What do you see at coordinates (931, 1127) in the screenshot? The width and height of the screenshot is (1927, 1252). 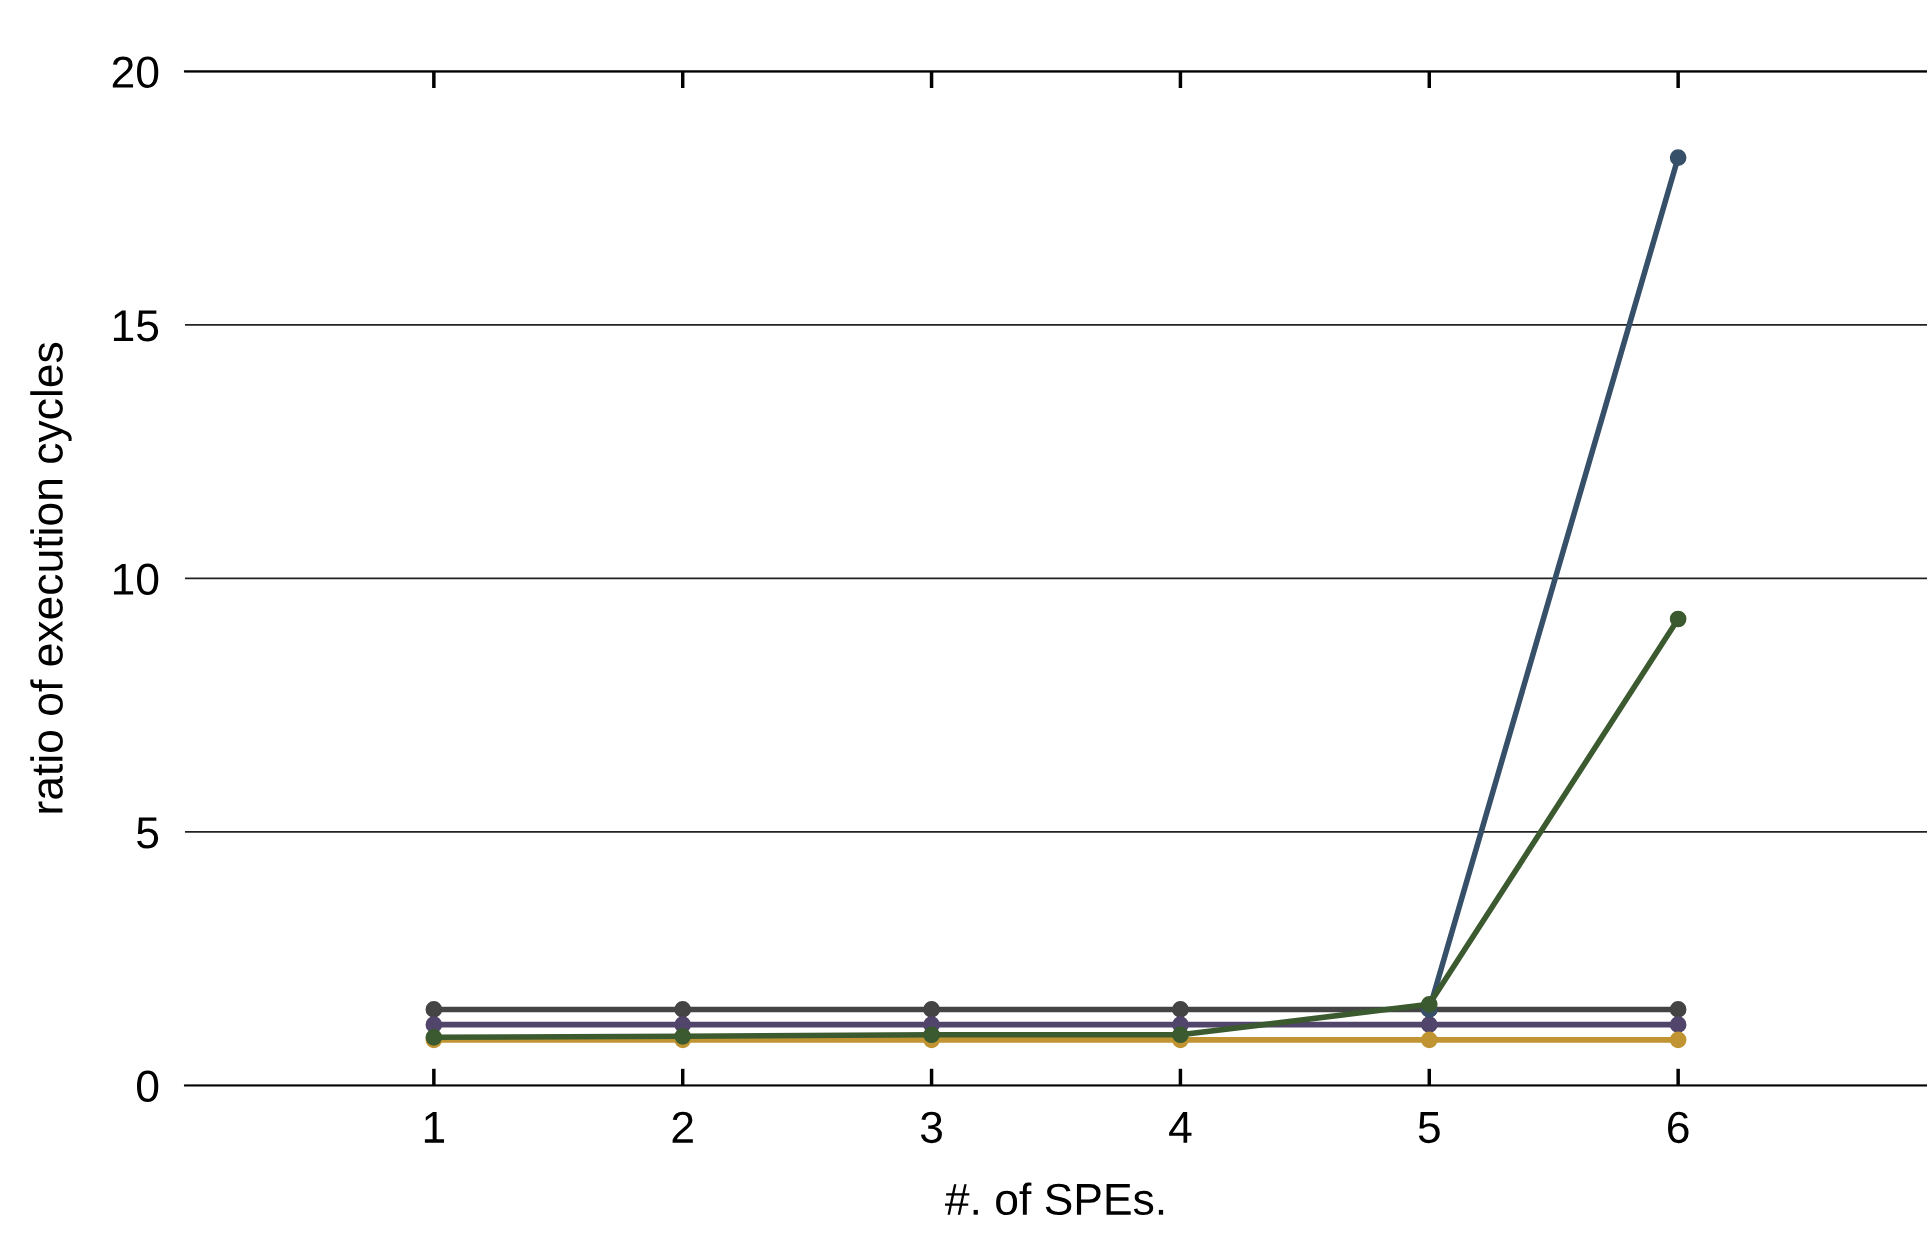 I see `x-tick-label: 3` at bounding box center [931, 1127].